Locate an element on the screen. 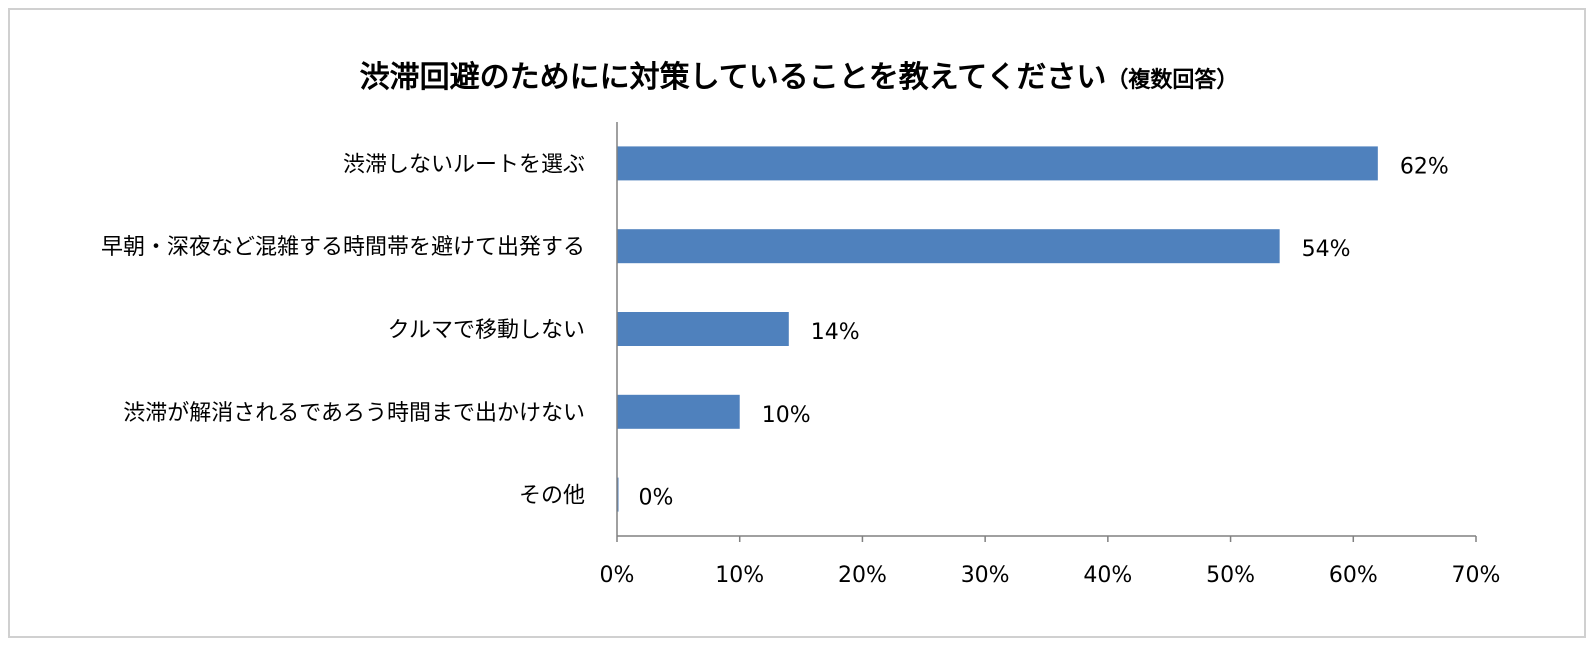 The width and height of the screenshot is (1596, 648). data-label-2: 54% is located at coordinates (1326, 249).